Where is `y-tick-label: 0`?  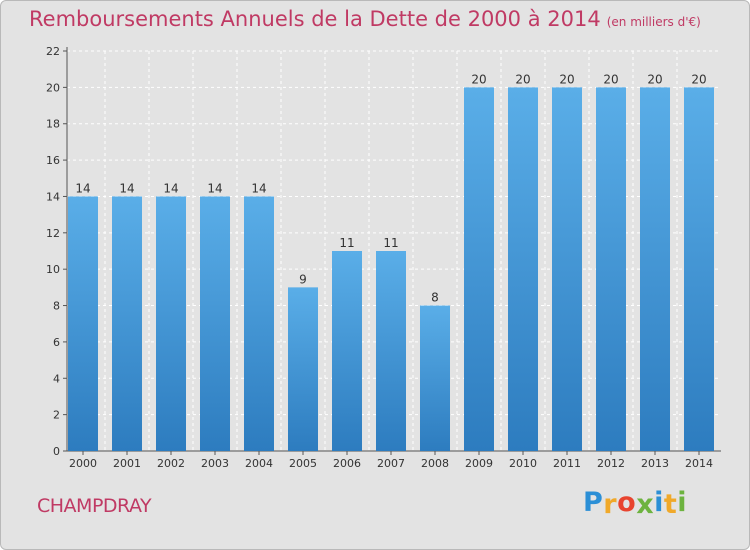 y-tick-label: 0 is located at coordinates (56, 451).